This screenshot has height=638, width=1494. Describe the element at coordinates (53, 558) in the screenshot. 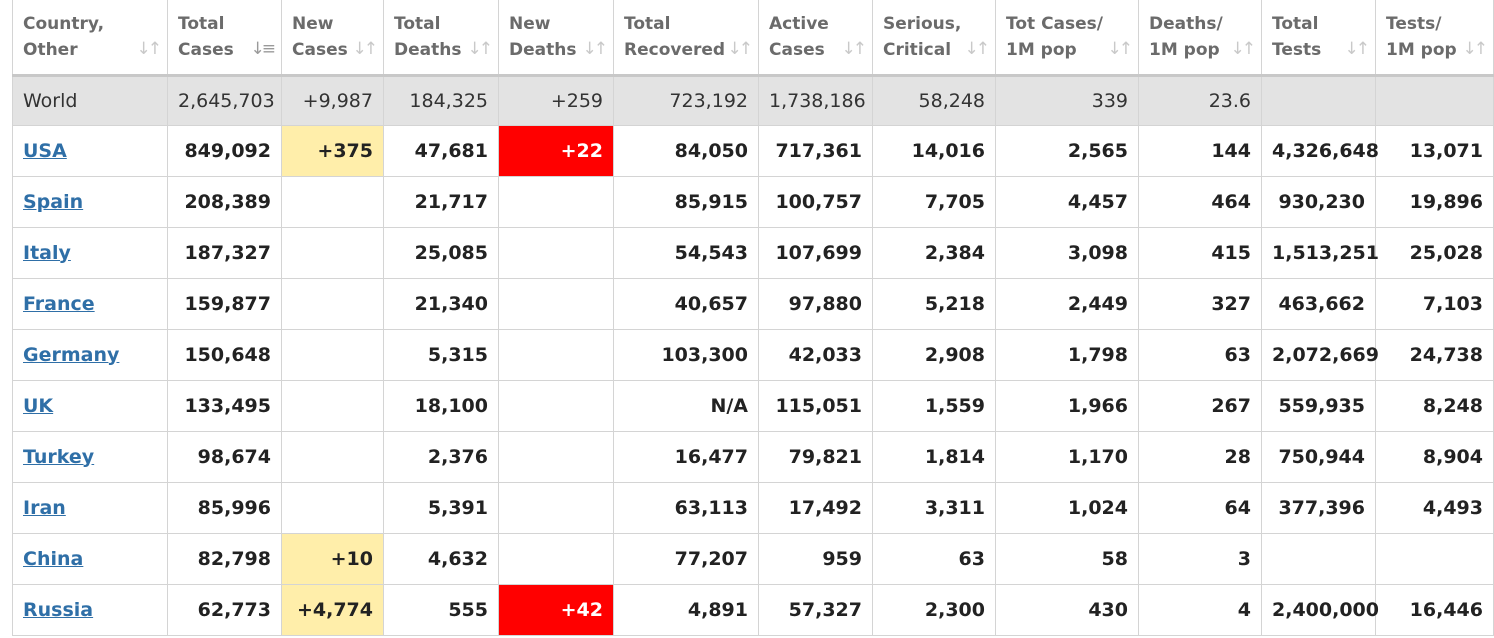

I see `country-link: China` at that location.